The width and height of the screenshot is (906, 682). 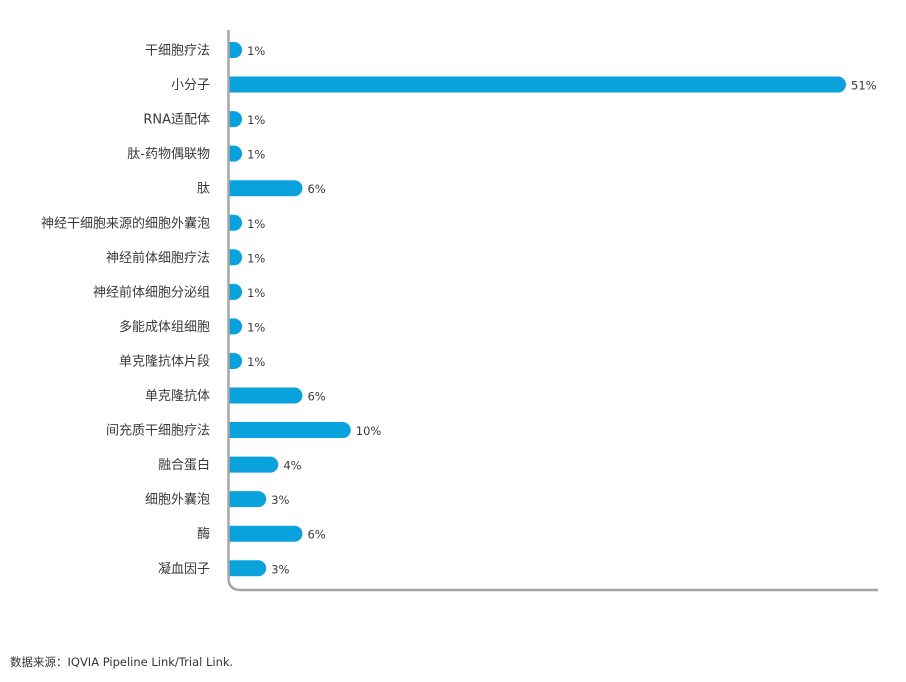 What do you see at coordinates (168, 154) in the screenshot?
I see `category-label: 肽-药物偶联物` at bounding box center [168, 154].